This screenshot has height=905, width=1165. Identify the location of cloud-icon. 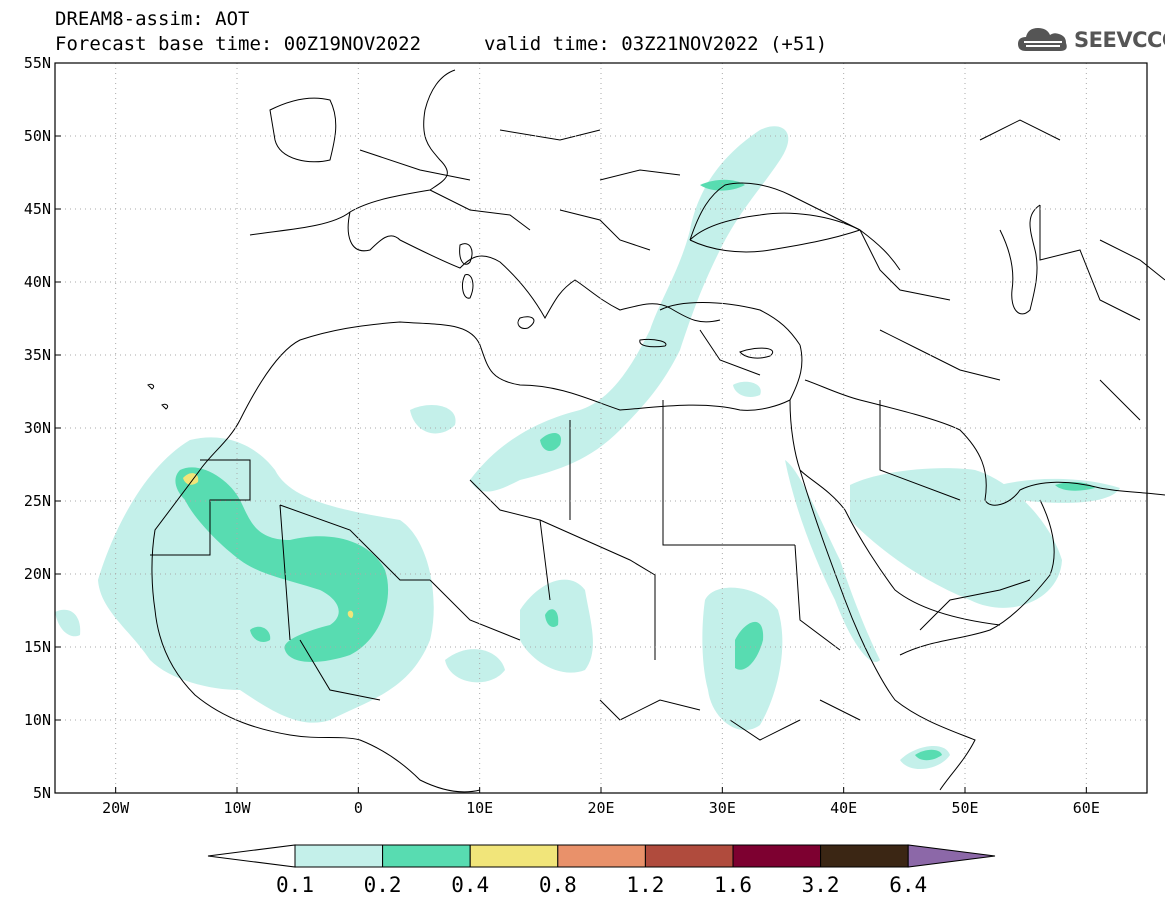
(1042, 39).